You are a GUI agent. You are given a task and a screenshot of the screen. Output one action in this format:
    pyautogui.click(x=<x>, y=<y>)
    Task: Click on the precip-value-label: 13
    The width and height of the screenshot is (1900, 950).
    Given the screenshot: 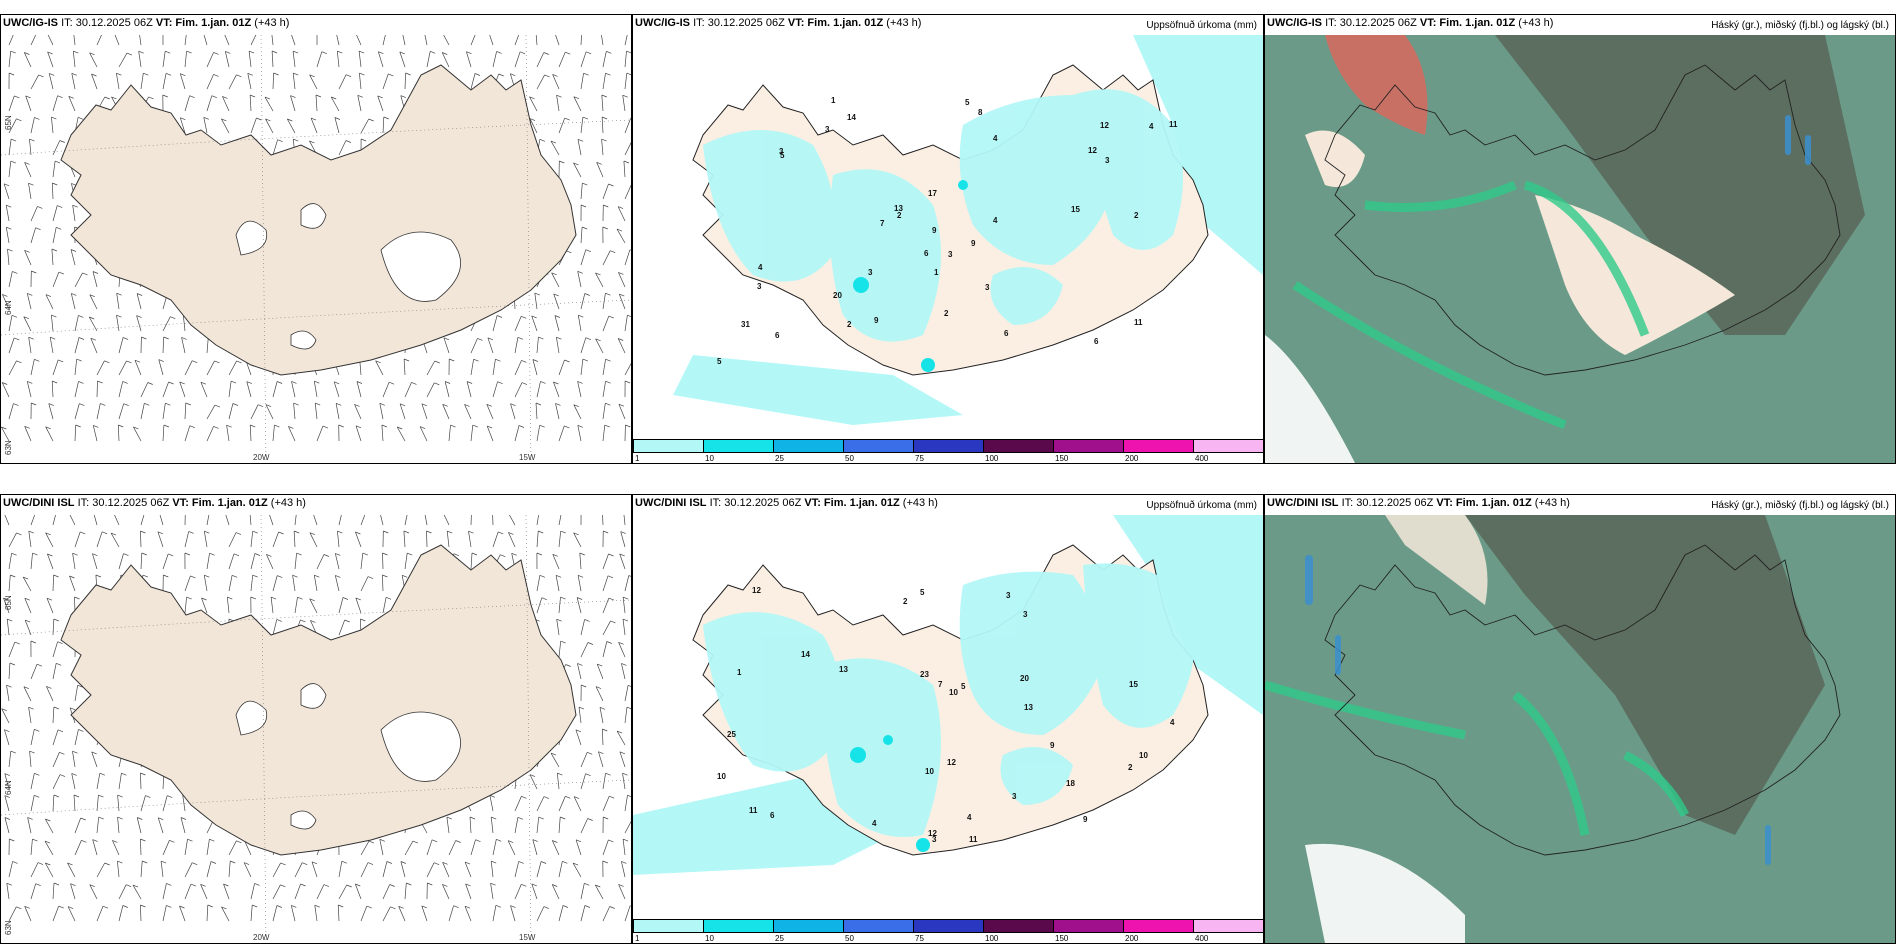 What is the action you would take?
    pyautogui.click(x=1028, y=707)
    